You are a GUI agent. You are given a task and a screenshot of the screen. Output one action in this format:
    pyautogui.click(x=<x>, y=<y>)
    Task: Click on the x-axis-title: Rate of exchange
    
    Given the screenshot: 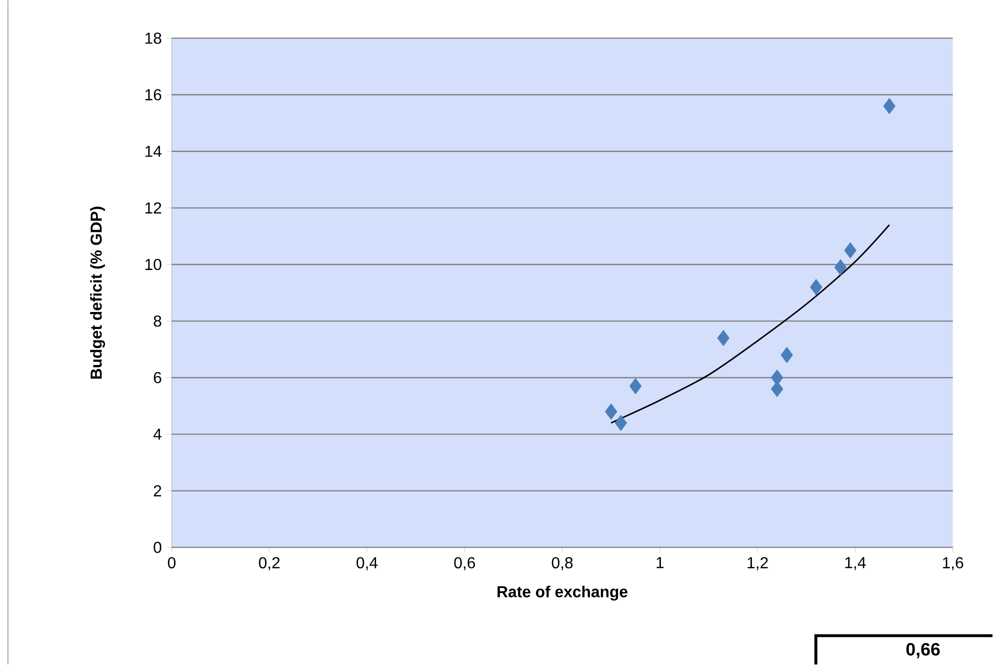 What is the action you would take?
    pyautogui.click(x=563, y=593)
    